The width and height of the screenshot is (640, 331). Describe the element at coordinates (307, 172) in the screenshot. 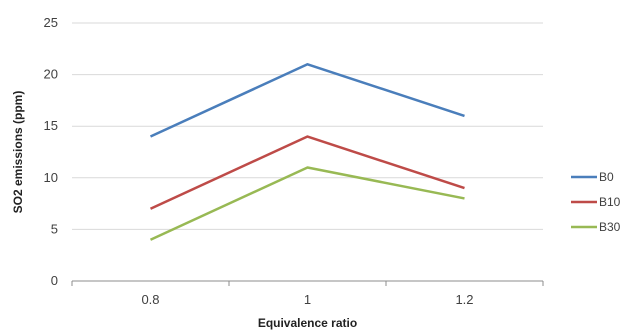

I see `series-line-b10` at that location.